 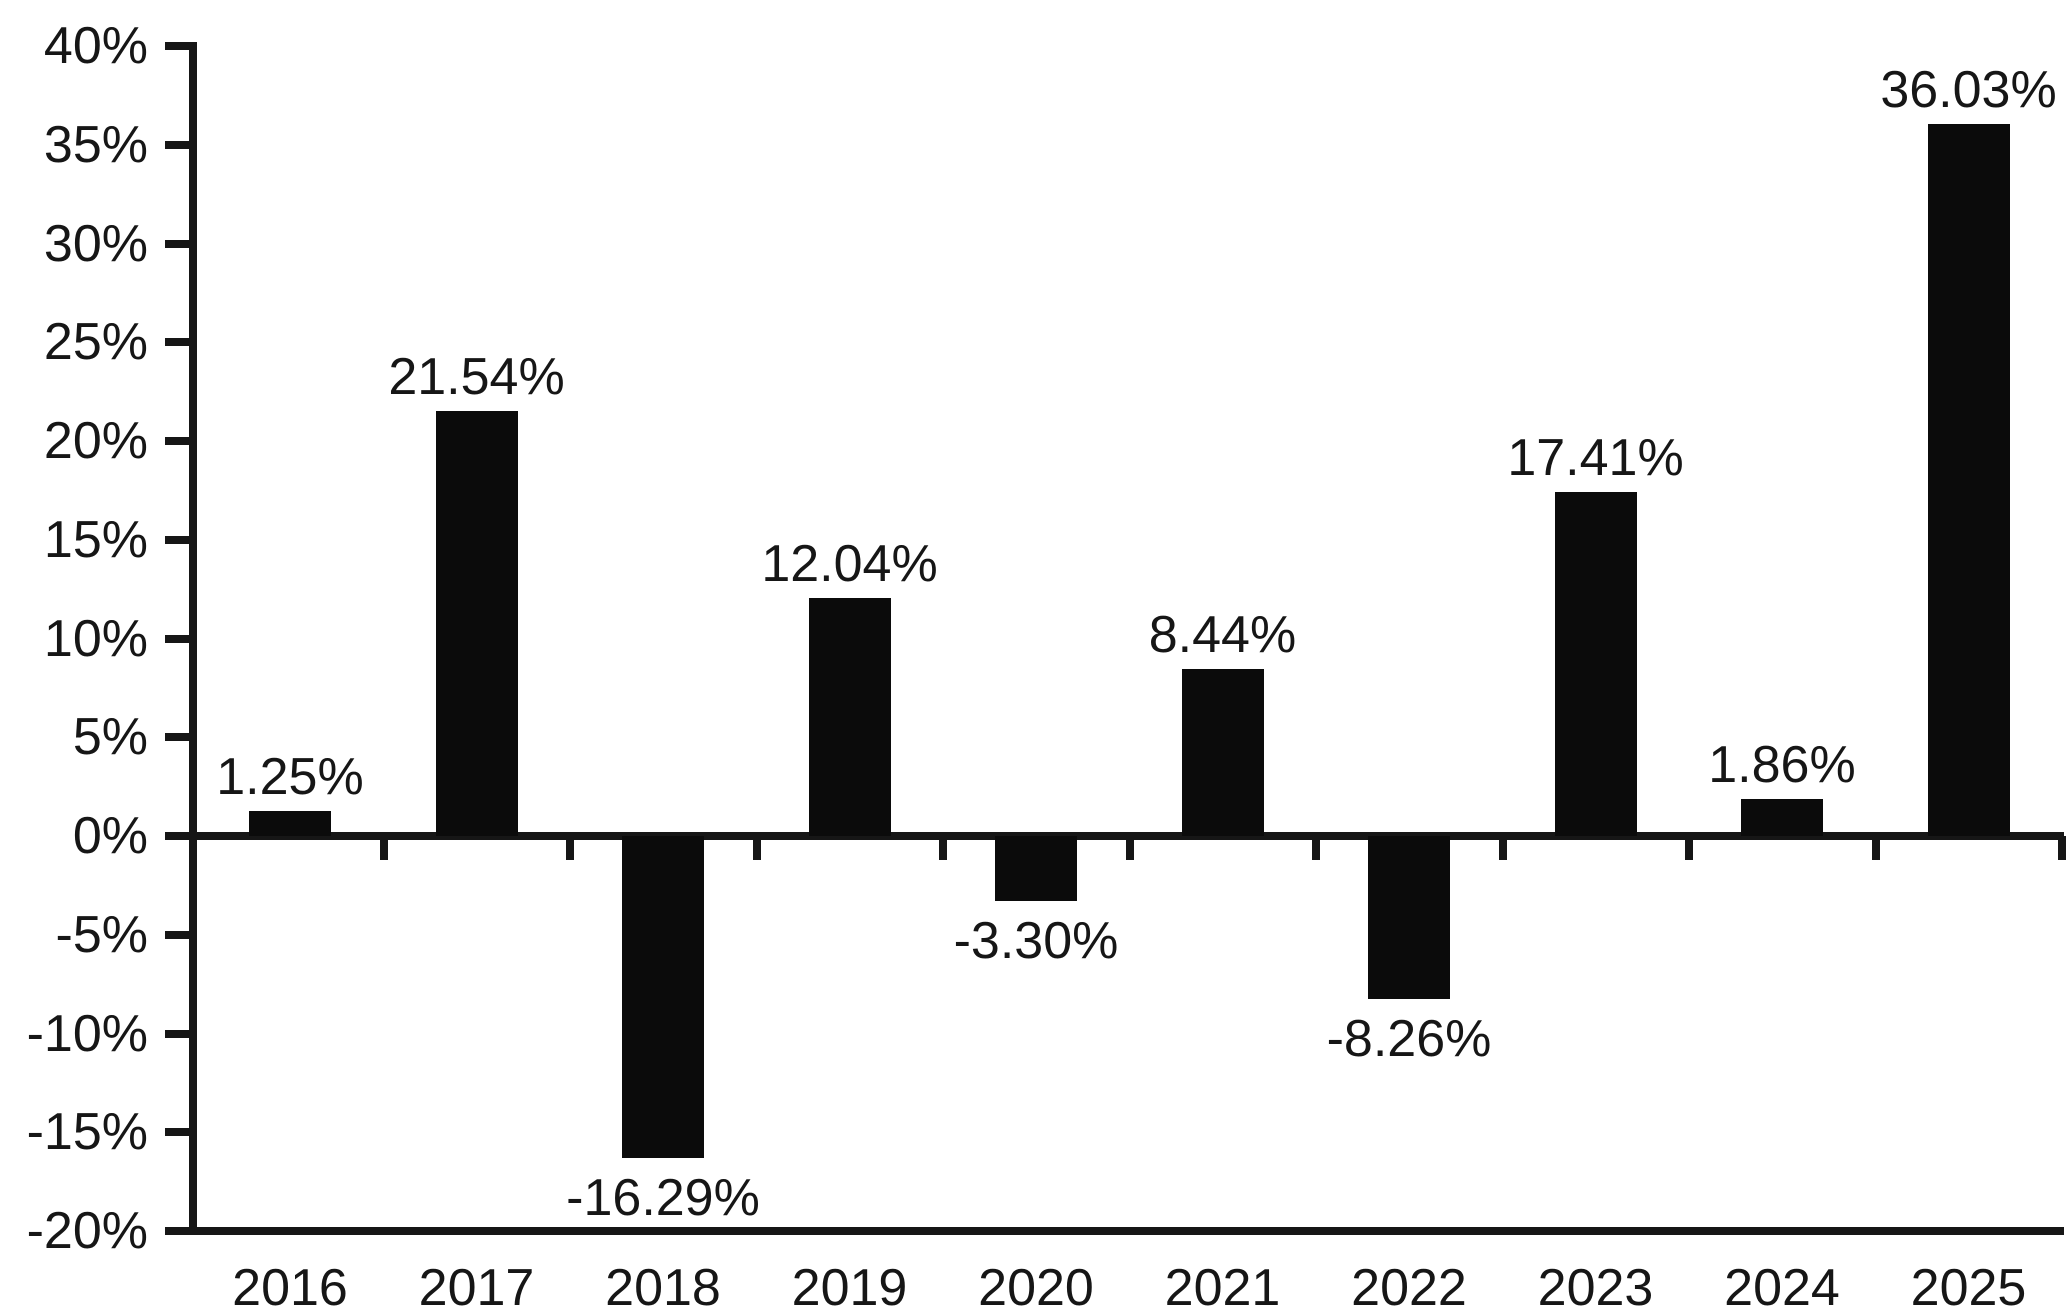 I want to click on bar-2022, so click(x=1409, y=918).